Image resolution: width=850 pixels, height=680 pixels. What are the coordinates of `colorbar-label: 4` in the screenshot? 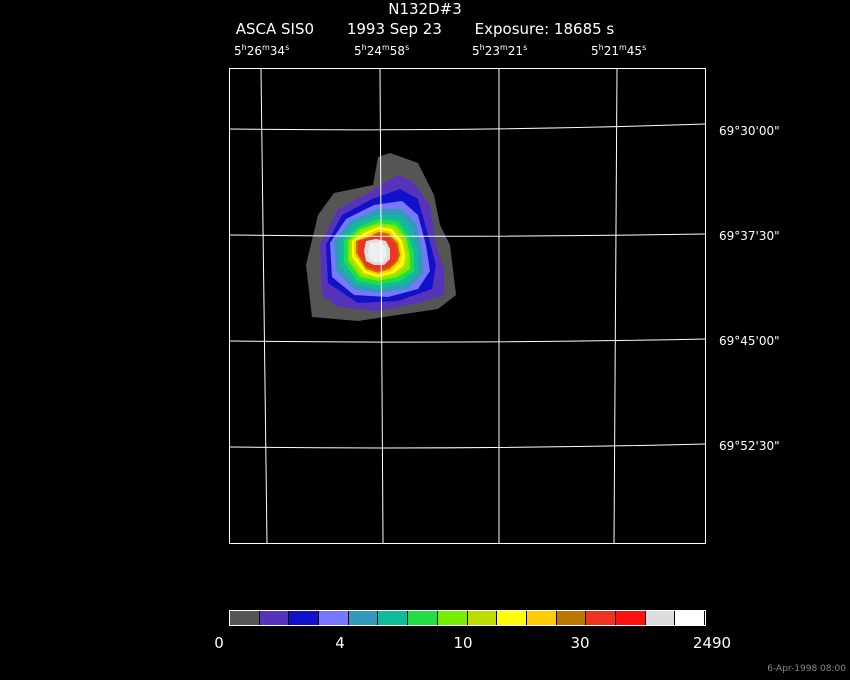 It's located at (340, 643).